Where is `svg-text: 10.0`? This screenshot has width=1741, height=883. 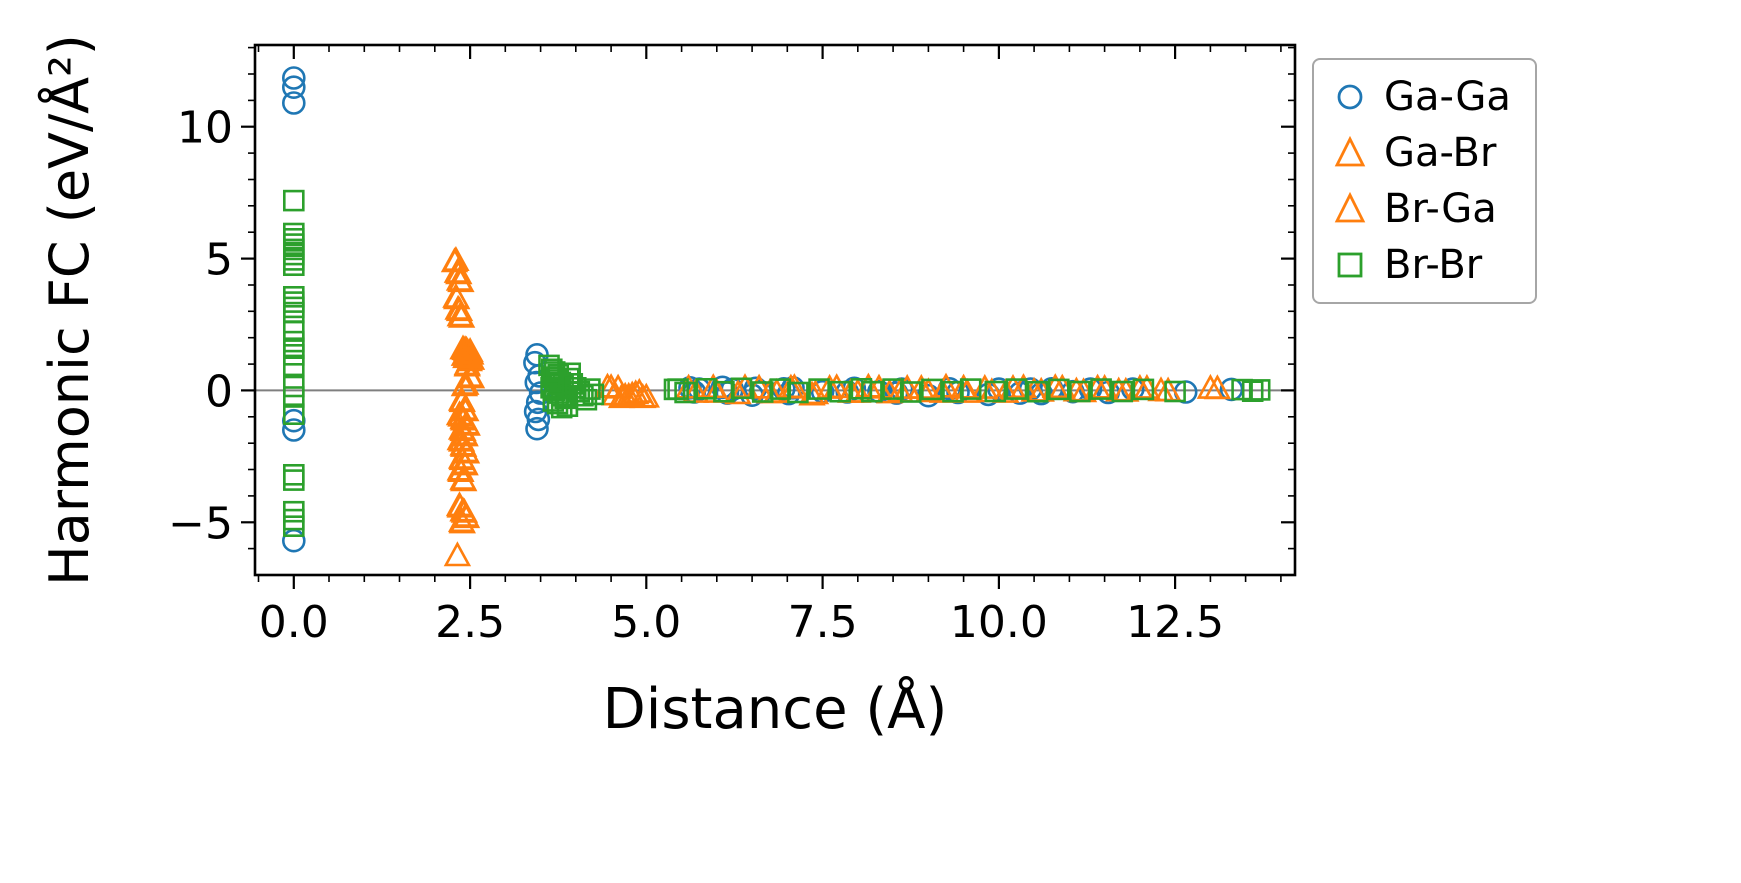 svg-text: 10.0 is located at coordinates (999, 622).